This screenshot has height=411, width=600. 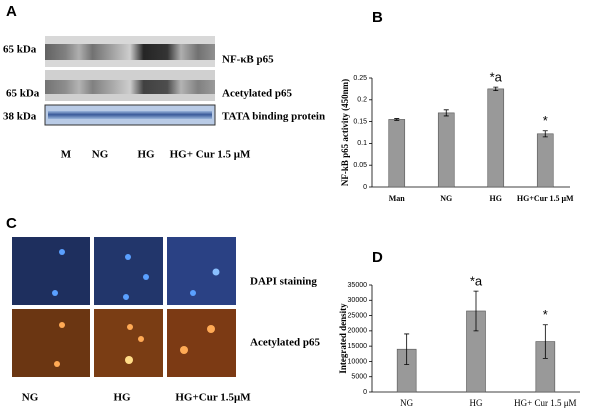 What do you see at coordinates (377, 257) in the screenshot?
I see `panel-label: D` at bounding box center [377, 257].